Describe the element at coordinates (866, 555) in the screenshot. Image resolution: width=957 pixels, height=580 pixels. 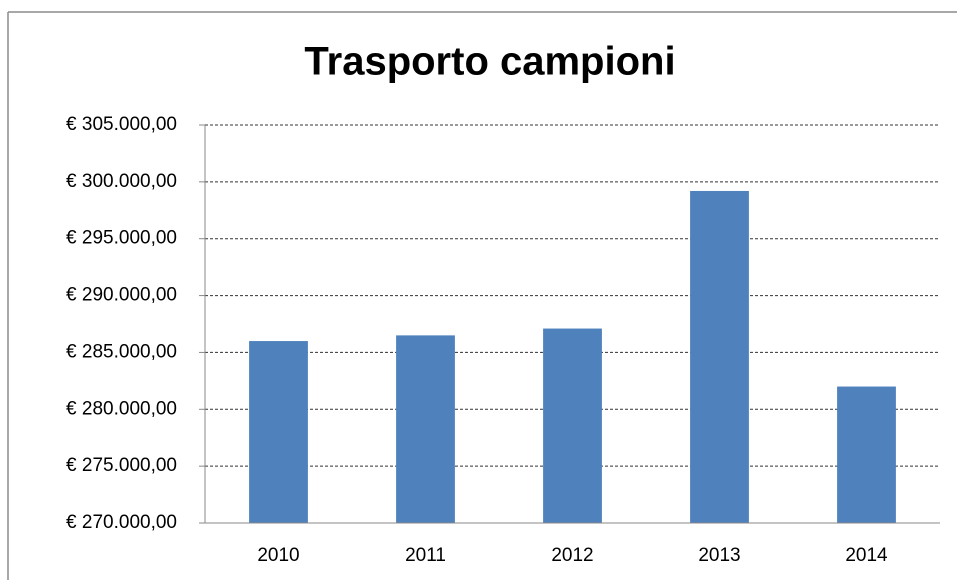
I see `x-tick-label: 2014` at that location.